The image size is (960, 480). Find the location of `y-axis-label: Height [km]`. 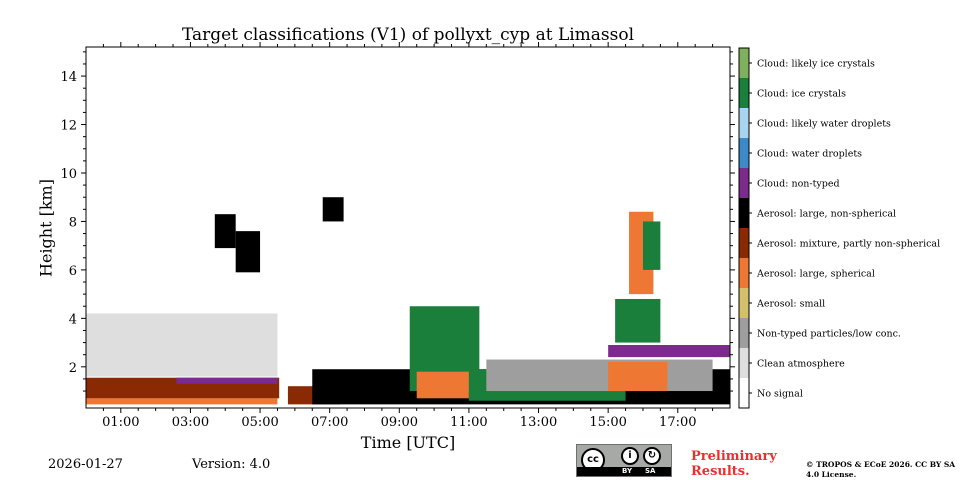

y-axis-label: Height [km] is located at coordinates (46, 228).